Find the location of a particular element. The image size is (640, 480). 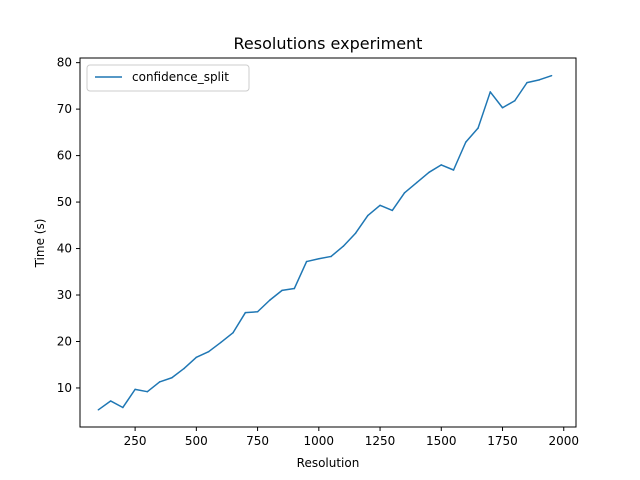

x-tick-label: 1750 is located at coordinates (502, 441).